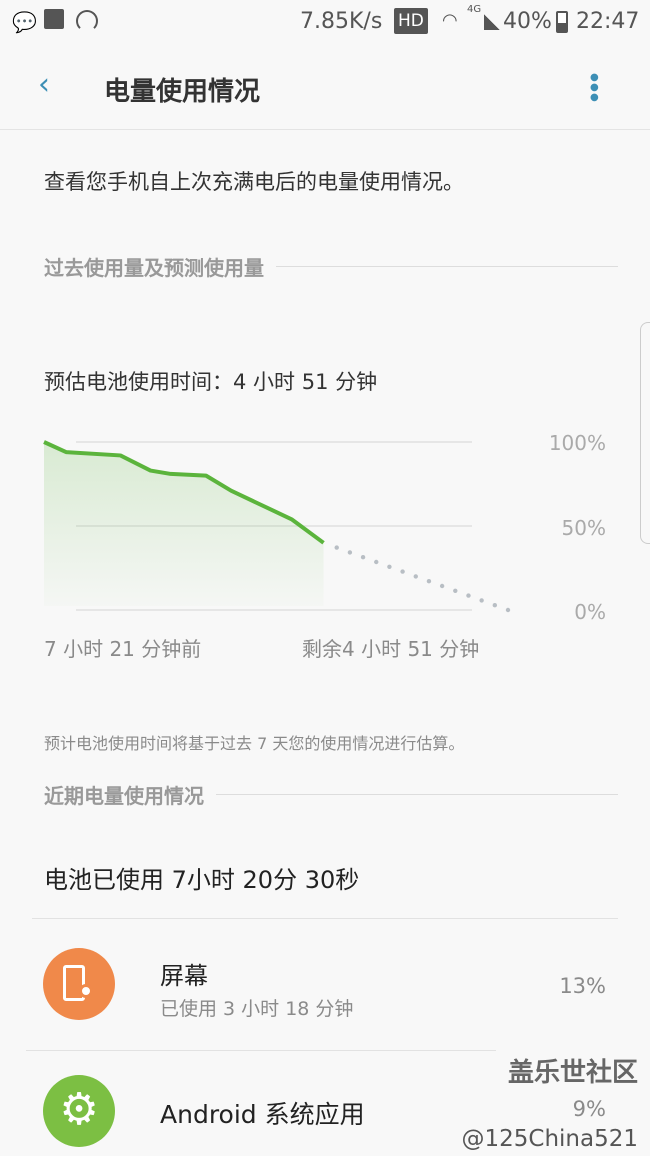  What do you see at coordinates (184, 976) in the screenshot?
I see `item-name: 屏幕` at bounding box center [184, 976].